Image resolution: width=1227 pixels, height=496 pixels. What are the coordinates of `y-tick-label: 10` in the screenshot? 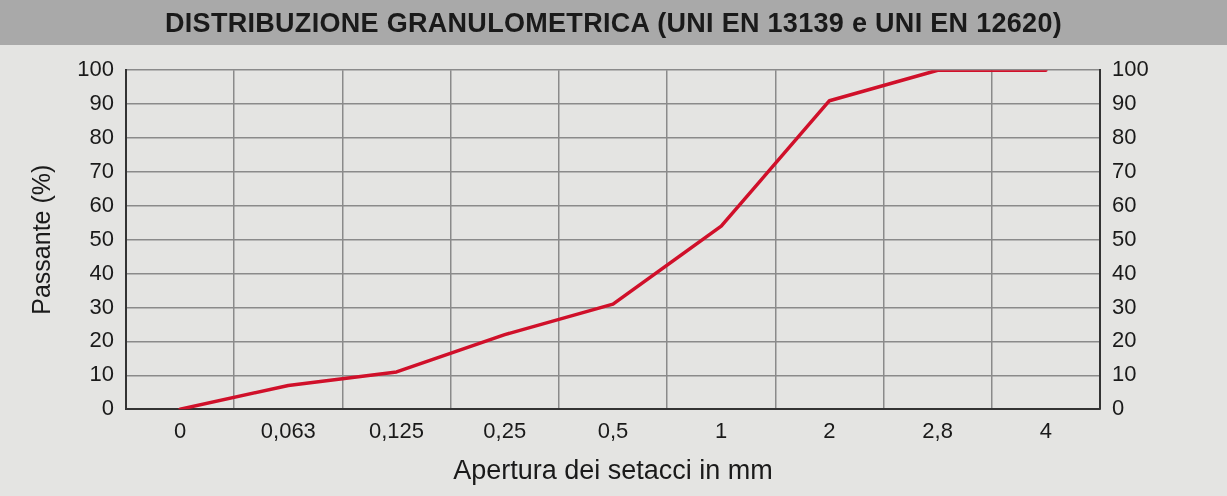 It's located at (101, 374).